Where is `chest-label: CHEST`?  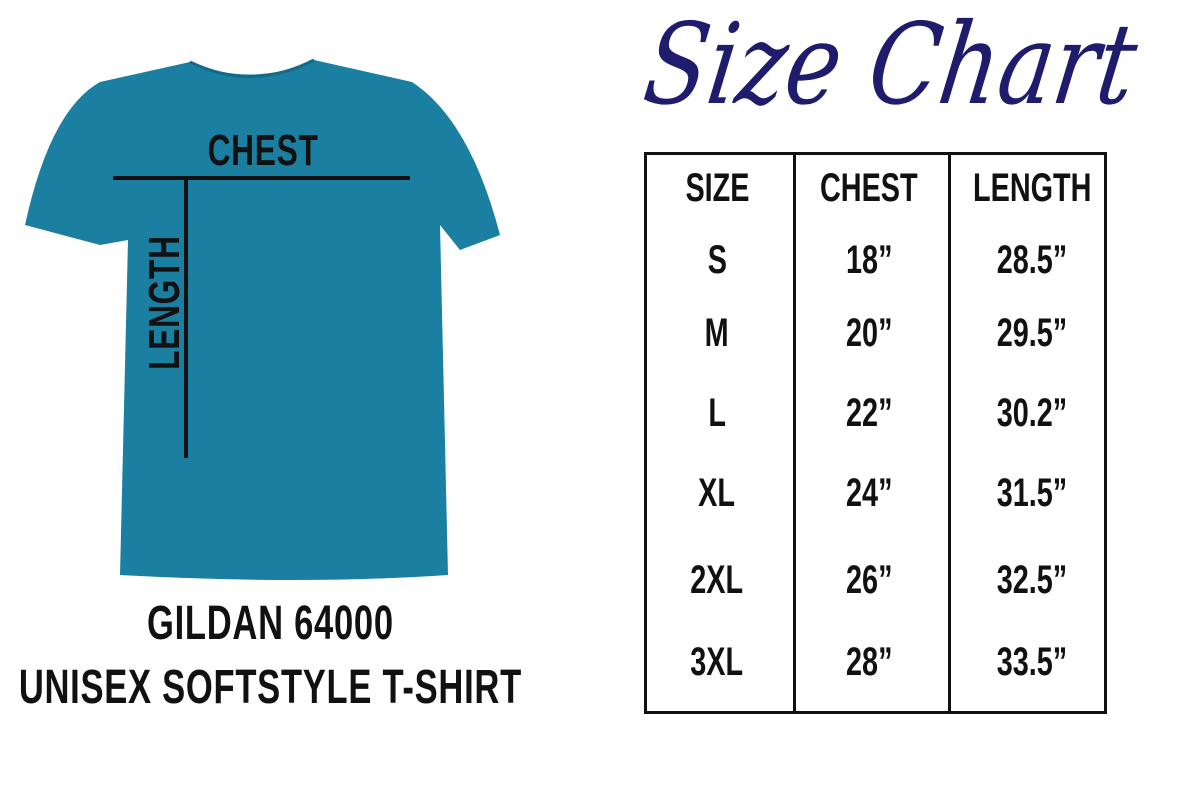
chest-label: CHEST is located at coordinates (263, 150).